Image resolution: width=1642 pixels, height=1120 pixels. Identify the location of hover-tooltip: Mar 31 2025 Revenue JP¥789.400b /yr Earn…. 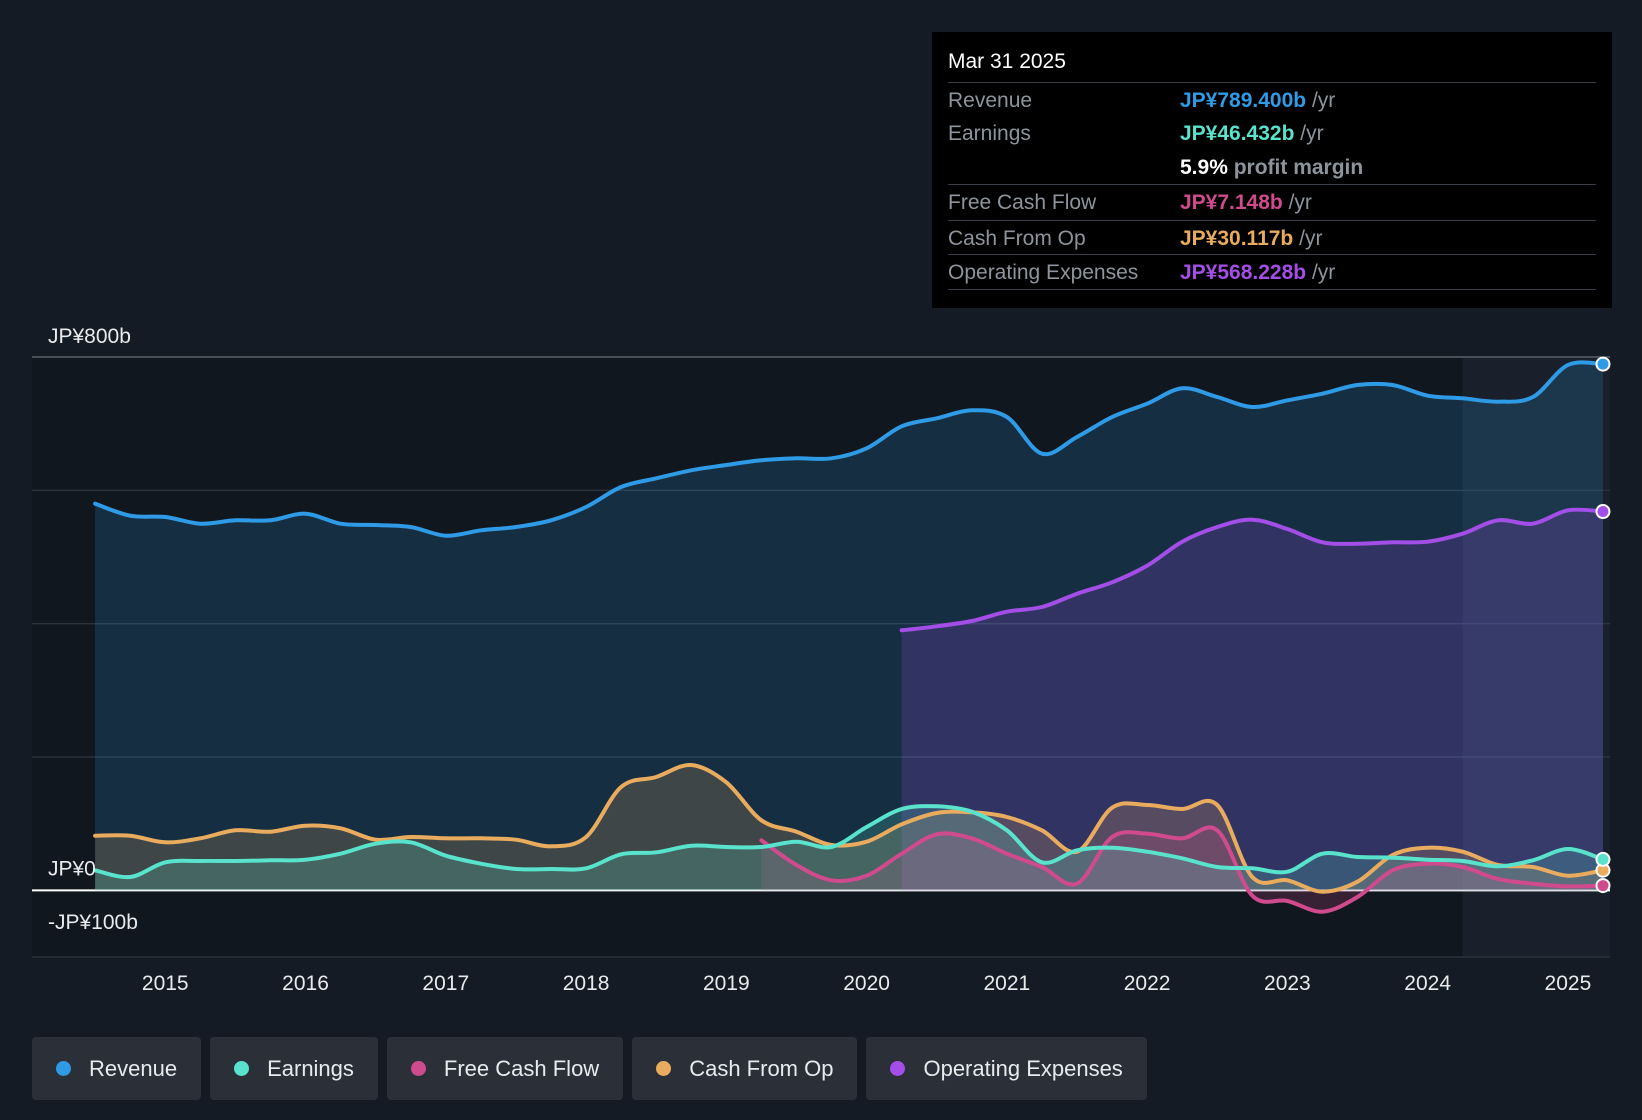
(1272, 170).